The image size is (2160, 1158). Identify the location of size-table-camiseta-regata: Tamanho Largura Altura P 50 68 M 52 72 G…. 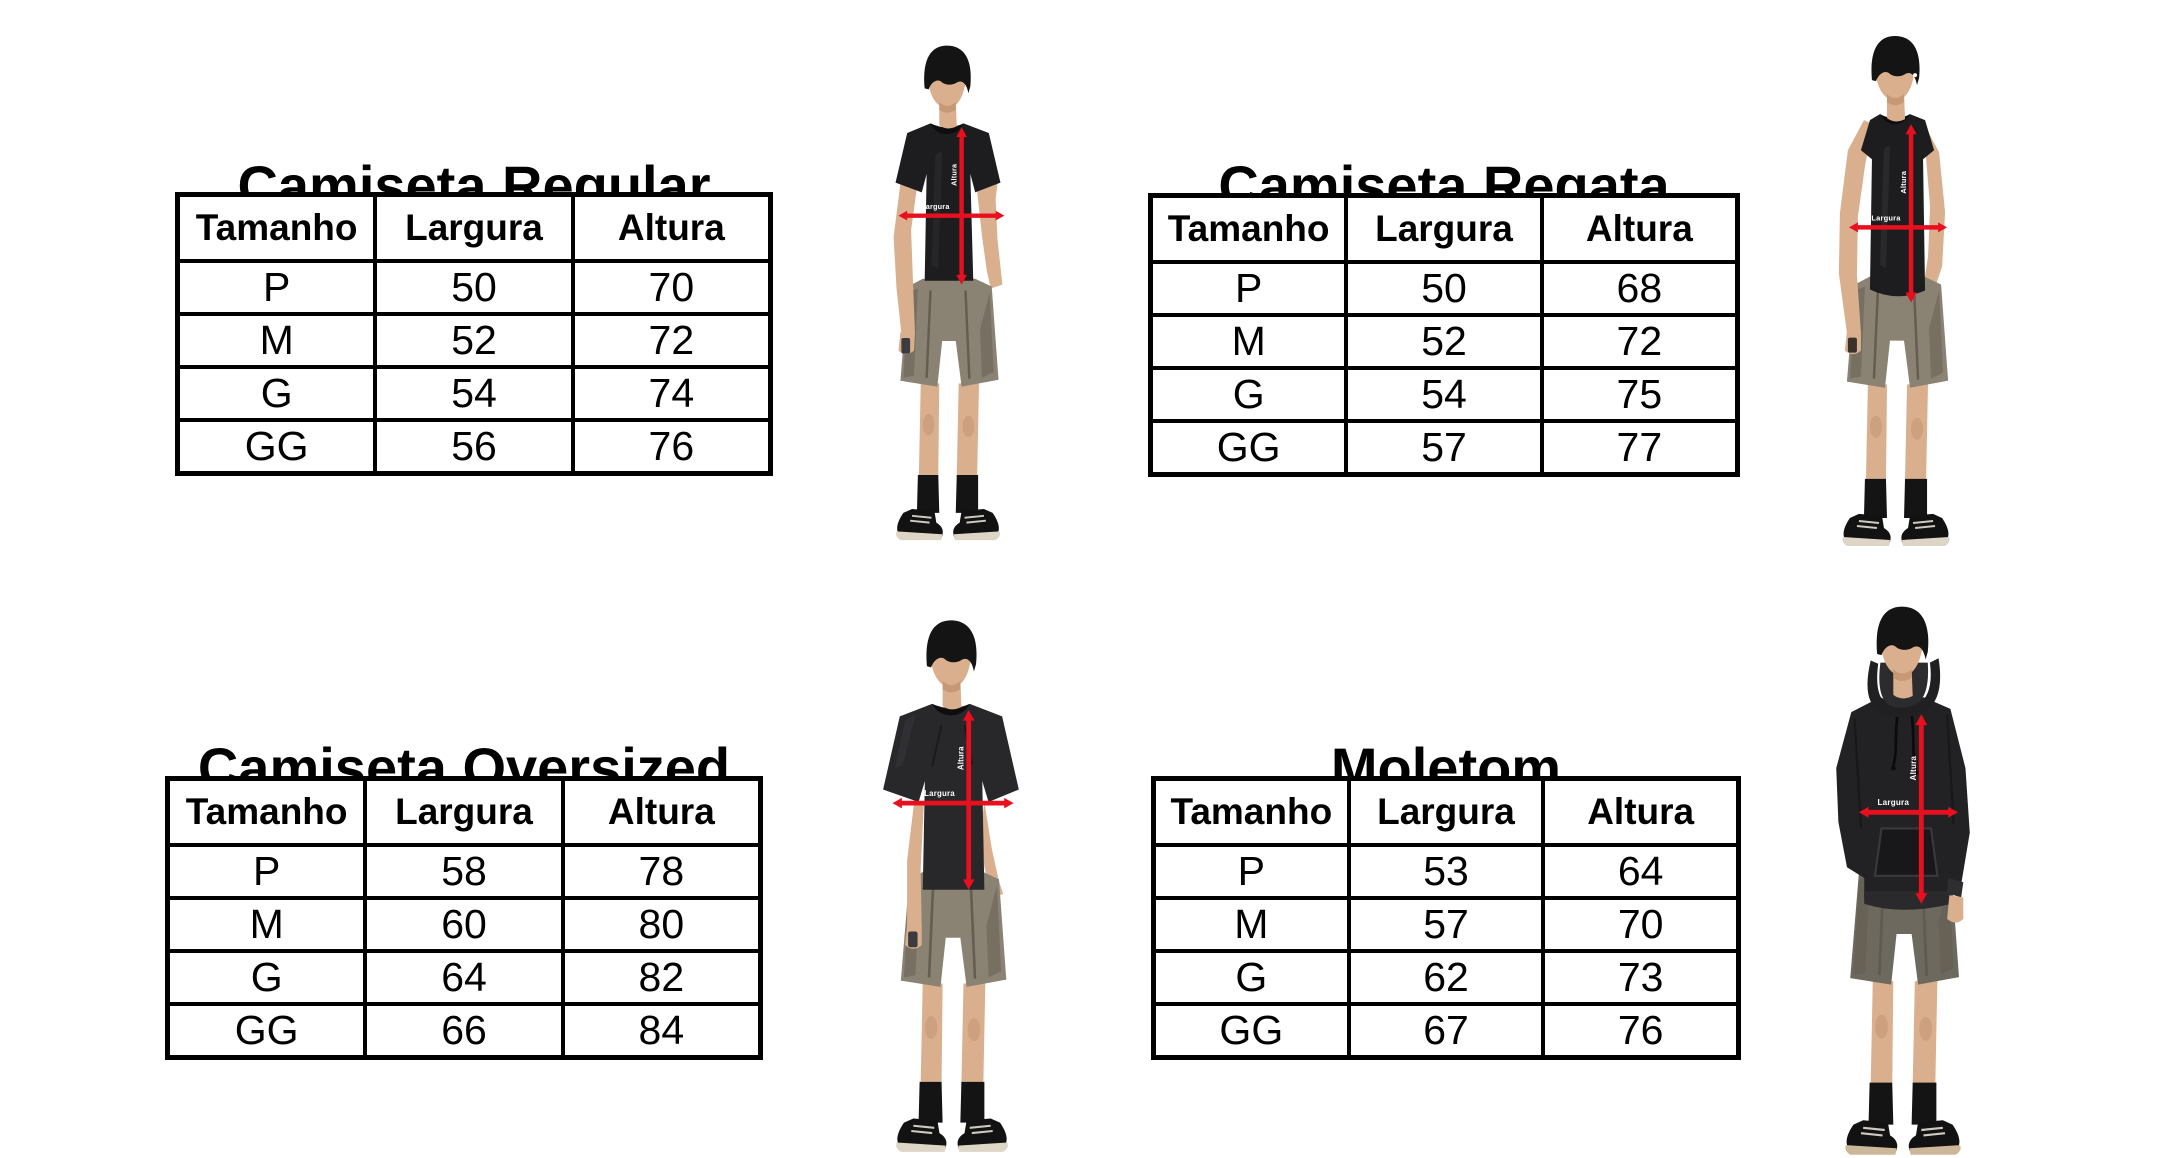
(1444, 335).